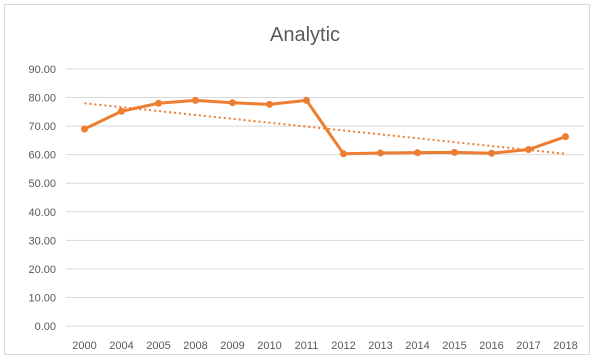  What do you see at coordinates (195, 346) in the screenshot?
I see `x-tick-label: 2008` at bounding box center [195, 346].